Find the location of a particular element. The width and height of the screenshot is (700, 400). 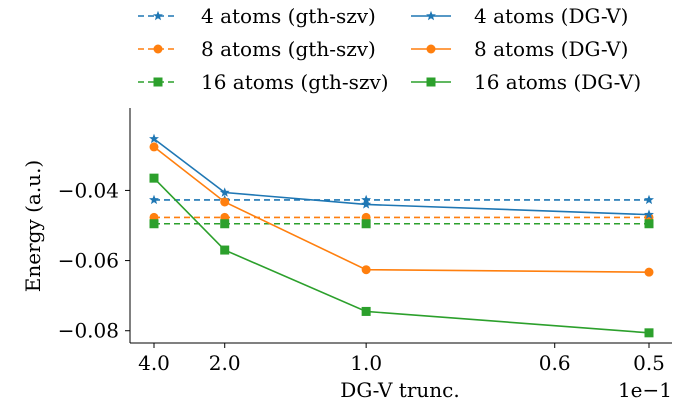

y-axis-ticks: −0.04 −0.06 −0.08 is located at coordinates (94, 260).